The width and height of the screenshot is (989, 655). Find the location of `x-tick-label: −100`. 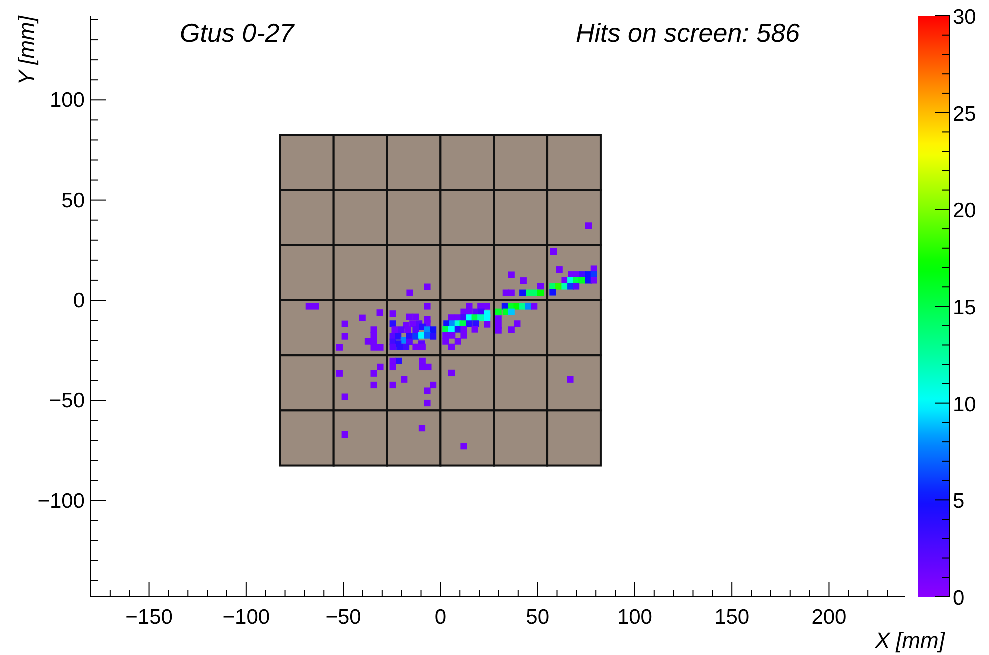

x-tick-label: −100 is located at coordinates (246, 617).